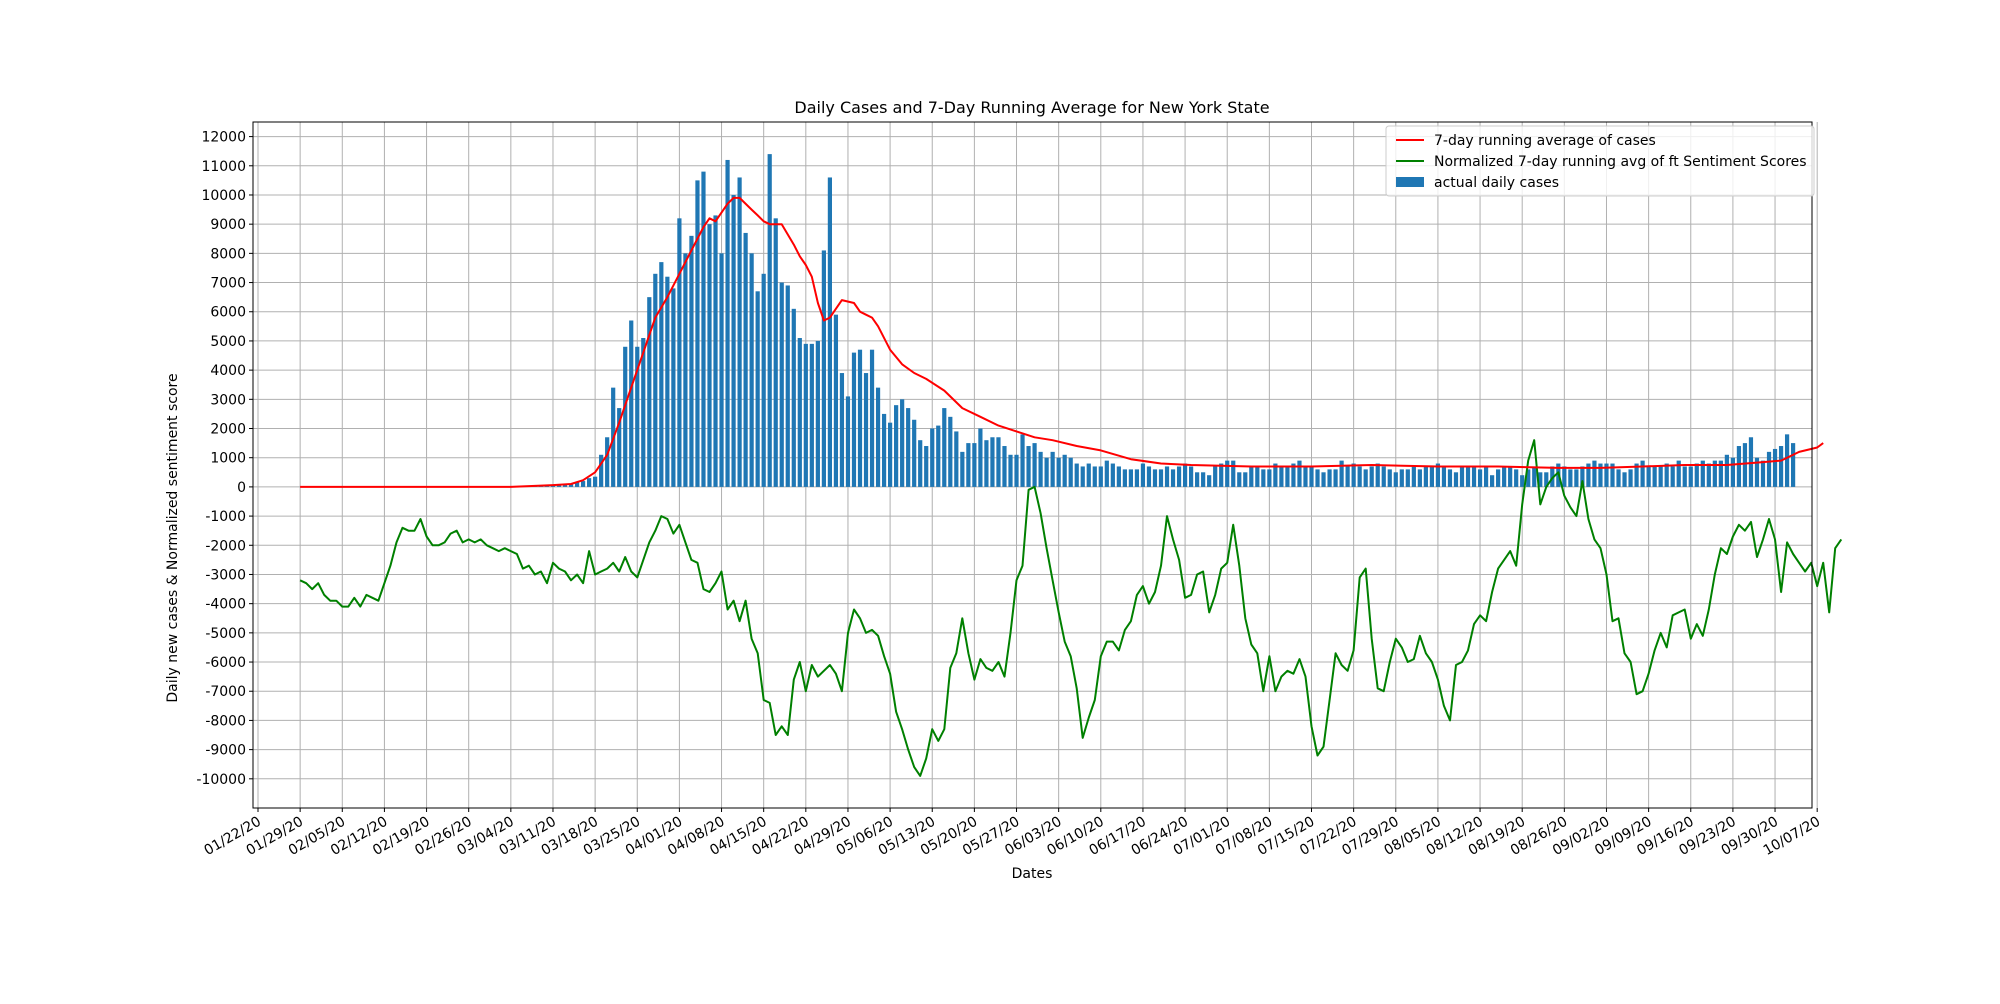 The height and width of the screenshot is (1004, 2000). Describe the element at coordinates (225, 751) in the screenshot. I see `y-tick-label: -9000` at that location.